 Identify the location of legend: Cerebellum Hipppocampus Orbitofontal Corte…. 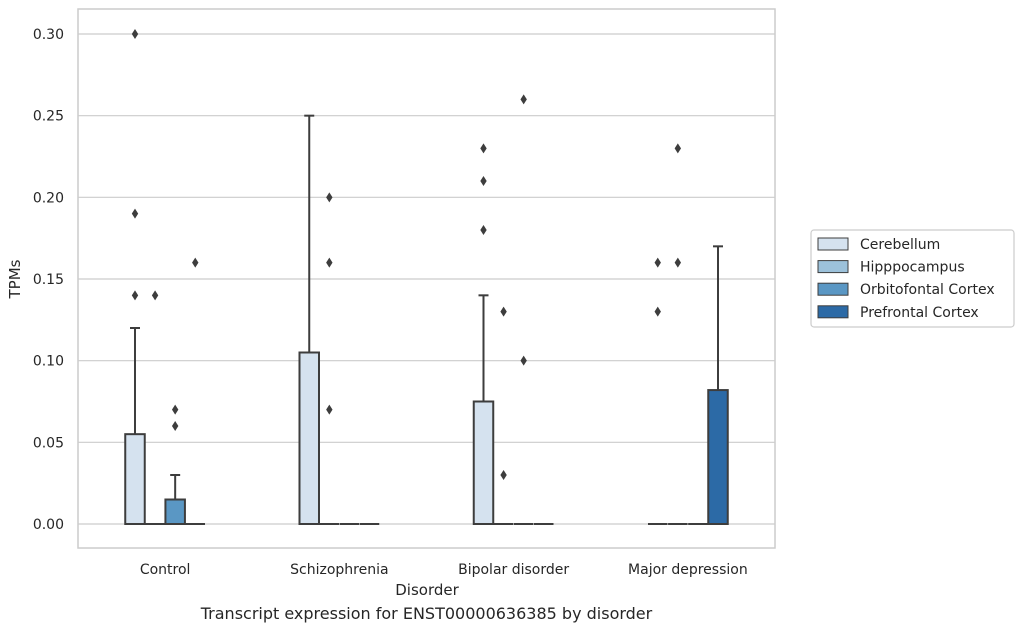
(912, 278).